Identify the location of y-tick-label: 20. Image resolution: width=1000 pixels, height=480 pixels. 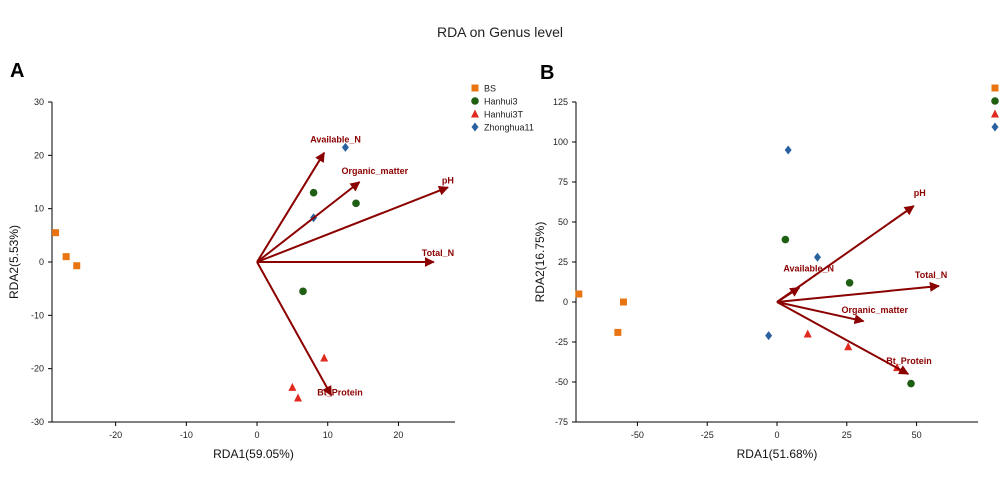
(39, 155).